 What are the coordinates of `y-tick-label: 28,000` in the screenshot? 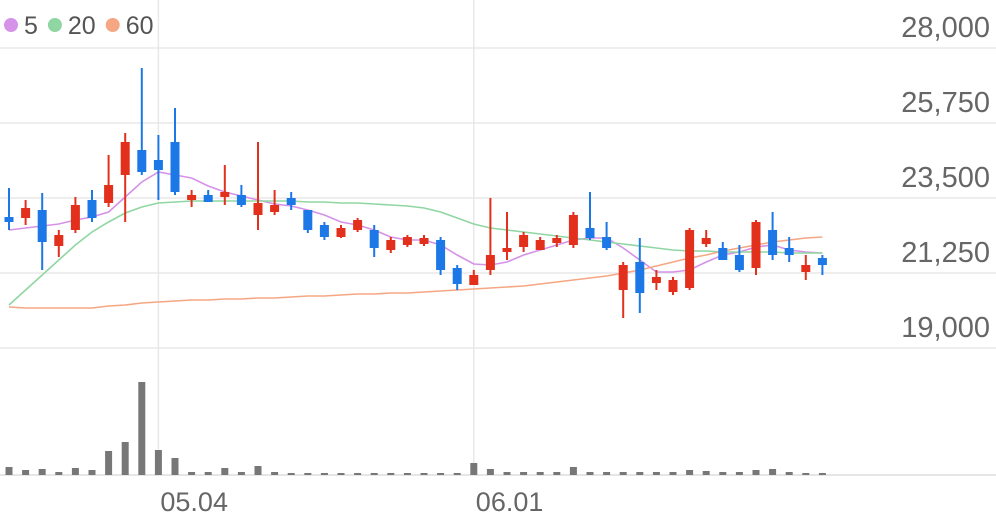 It's located at (945, 28).